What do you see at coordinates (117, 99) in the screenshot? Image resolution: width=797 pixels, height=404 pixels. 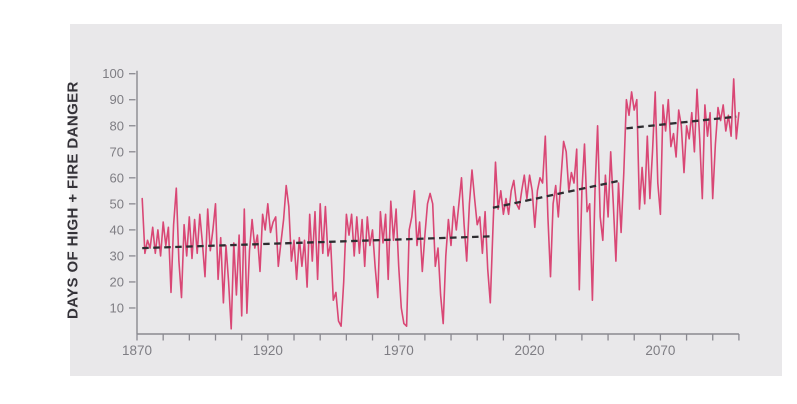 I see `y-tick-label: 90` at bounding box center [117, 99].